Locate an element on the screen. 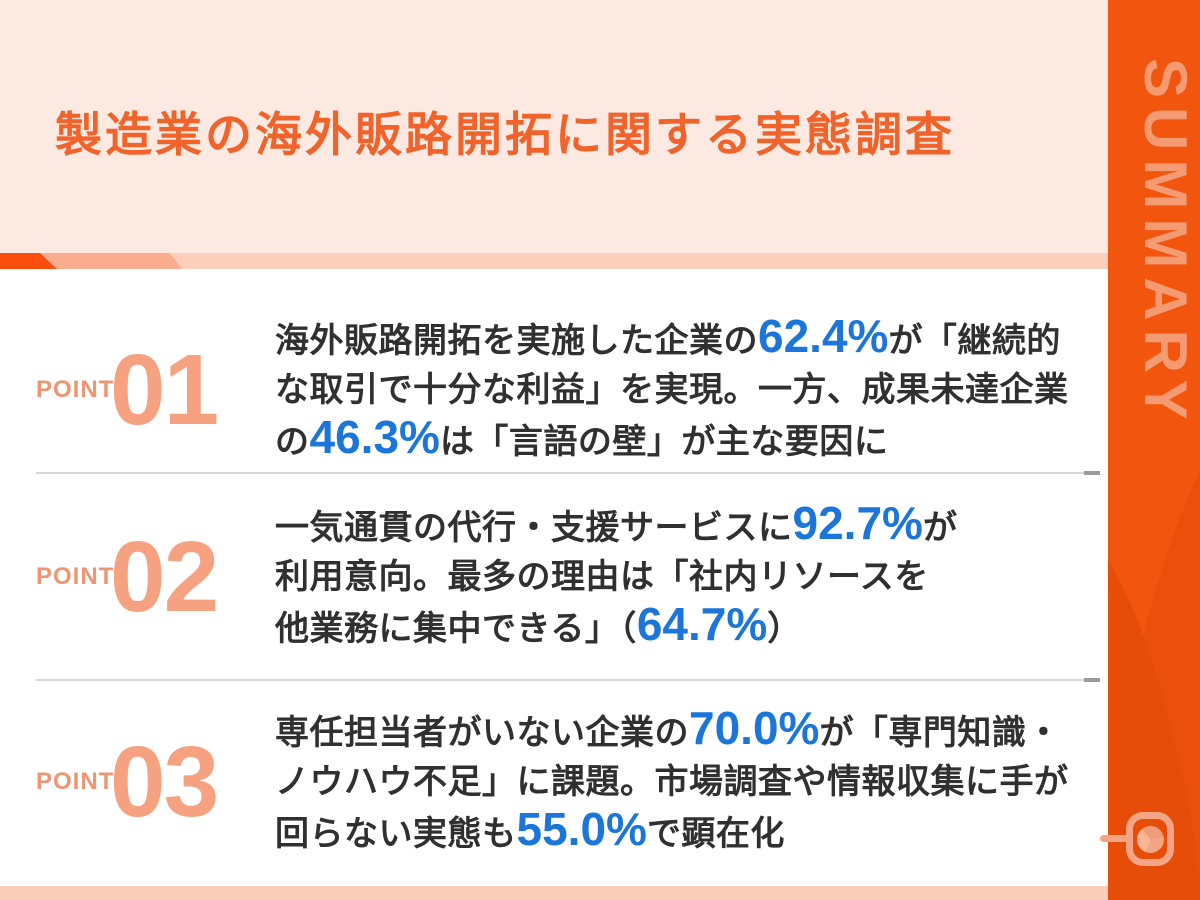 The width and height of the screenshot is (1200, 900). page-title: 製造業の海外販路開拓に関する実態調査 is located at coordinates (505, 134).